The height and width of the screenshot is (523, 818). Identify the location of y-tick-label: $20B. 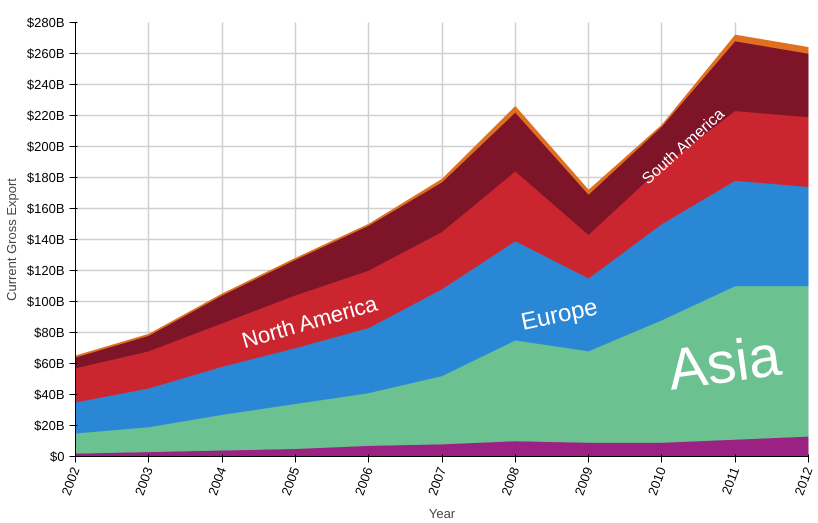
(49, 425).